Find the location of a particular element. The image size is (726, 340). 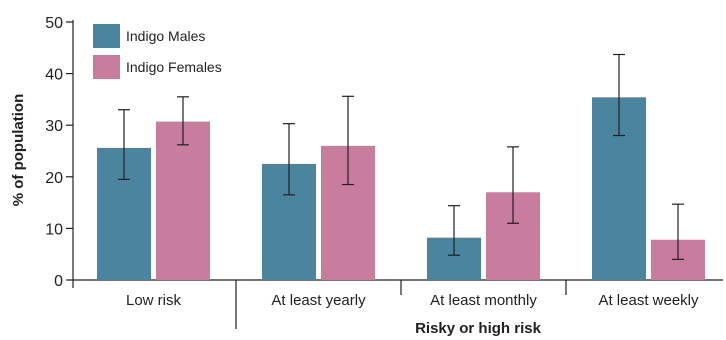

y-tick-label: 20 is located at coordinates (54, 178).